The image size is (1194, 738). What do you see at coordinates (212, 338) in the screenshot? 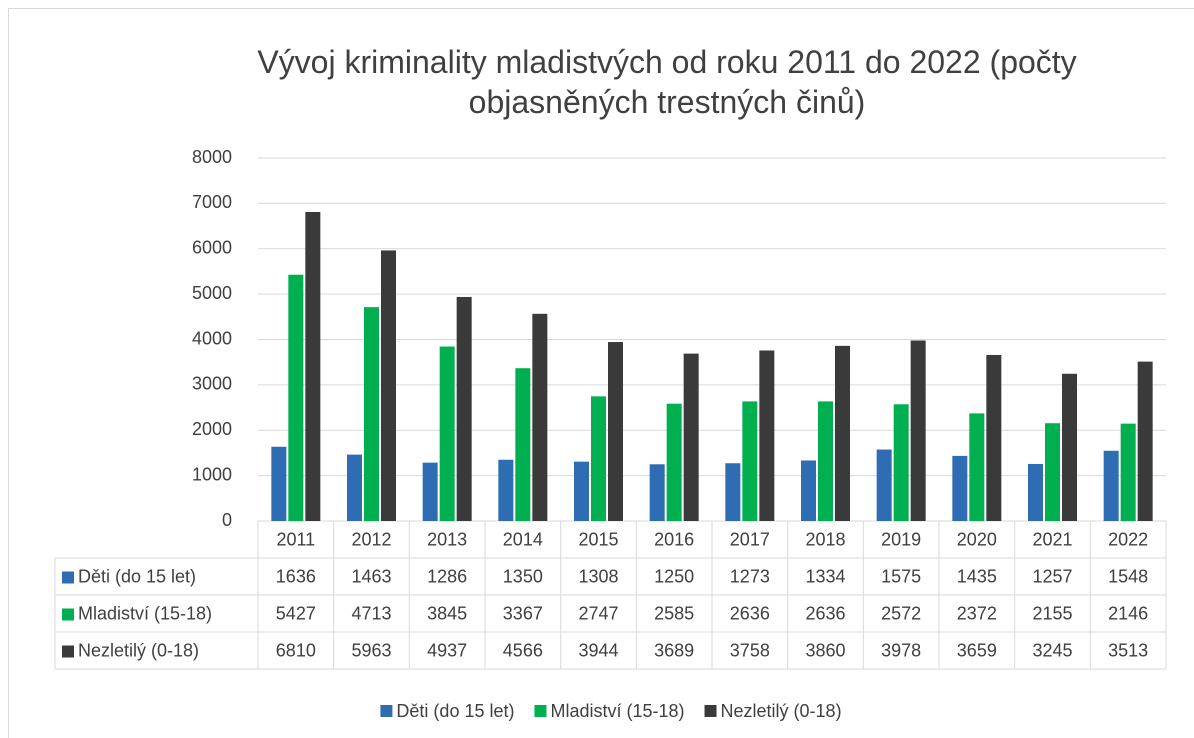
I see `y-tick-label: 4000` at bounding box center [212, 338].